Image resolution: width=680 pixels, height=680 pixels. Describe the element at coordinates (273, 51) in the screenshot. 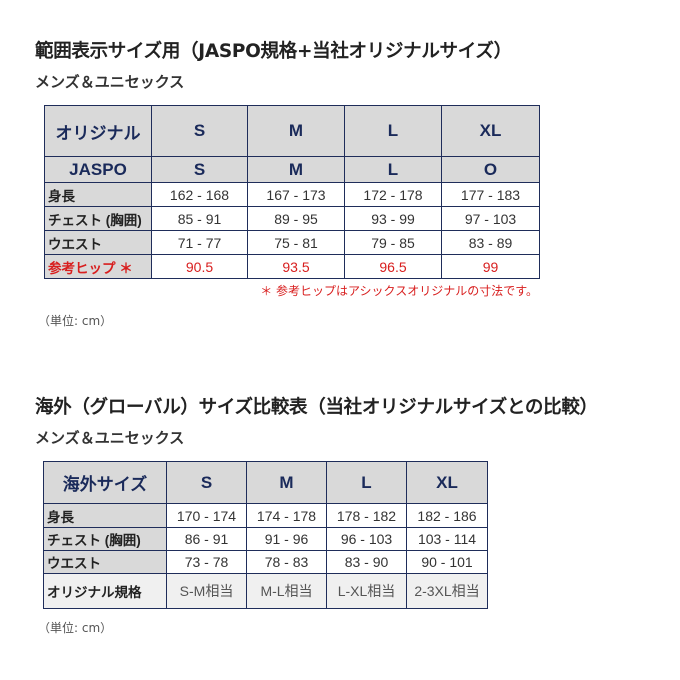

I see `section1-title: 範囲表示サイズ用（JASPO規格+当社オリジナルサイズ）` at that location.